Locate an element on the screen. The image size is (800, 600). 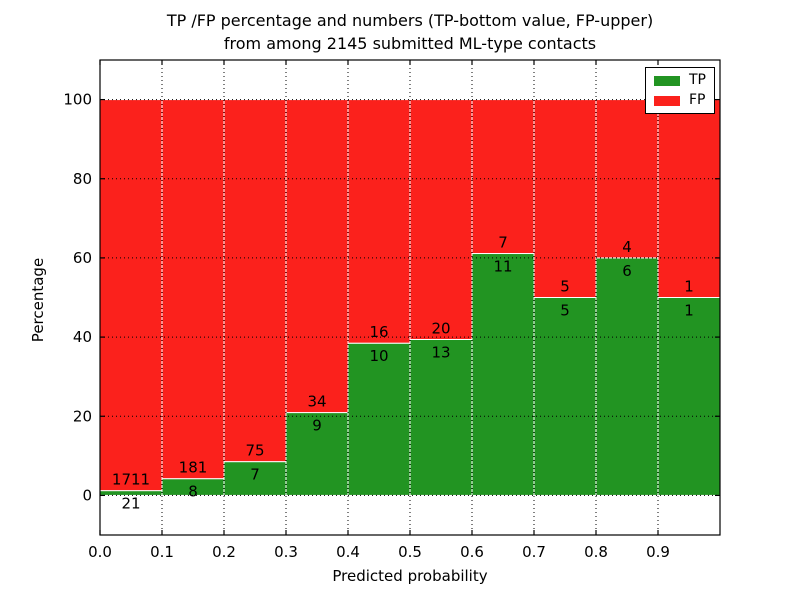
fp-color-swatch is located at coordinates (667, 100).